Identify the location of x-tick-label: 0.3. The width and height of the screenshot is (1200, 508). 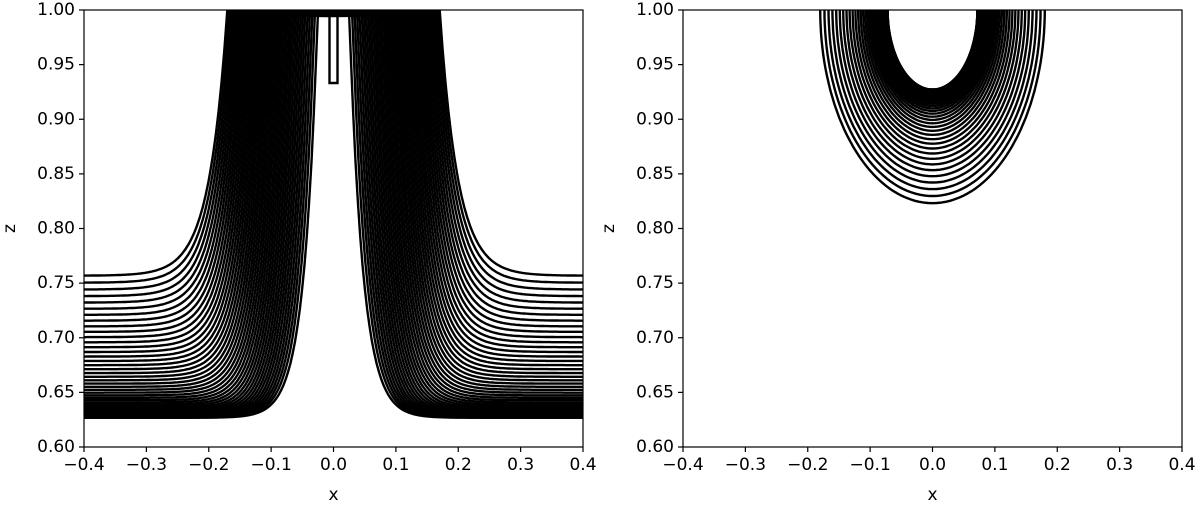
(520, 465).